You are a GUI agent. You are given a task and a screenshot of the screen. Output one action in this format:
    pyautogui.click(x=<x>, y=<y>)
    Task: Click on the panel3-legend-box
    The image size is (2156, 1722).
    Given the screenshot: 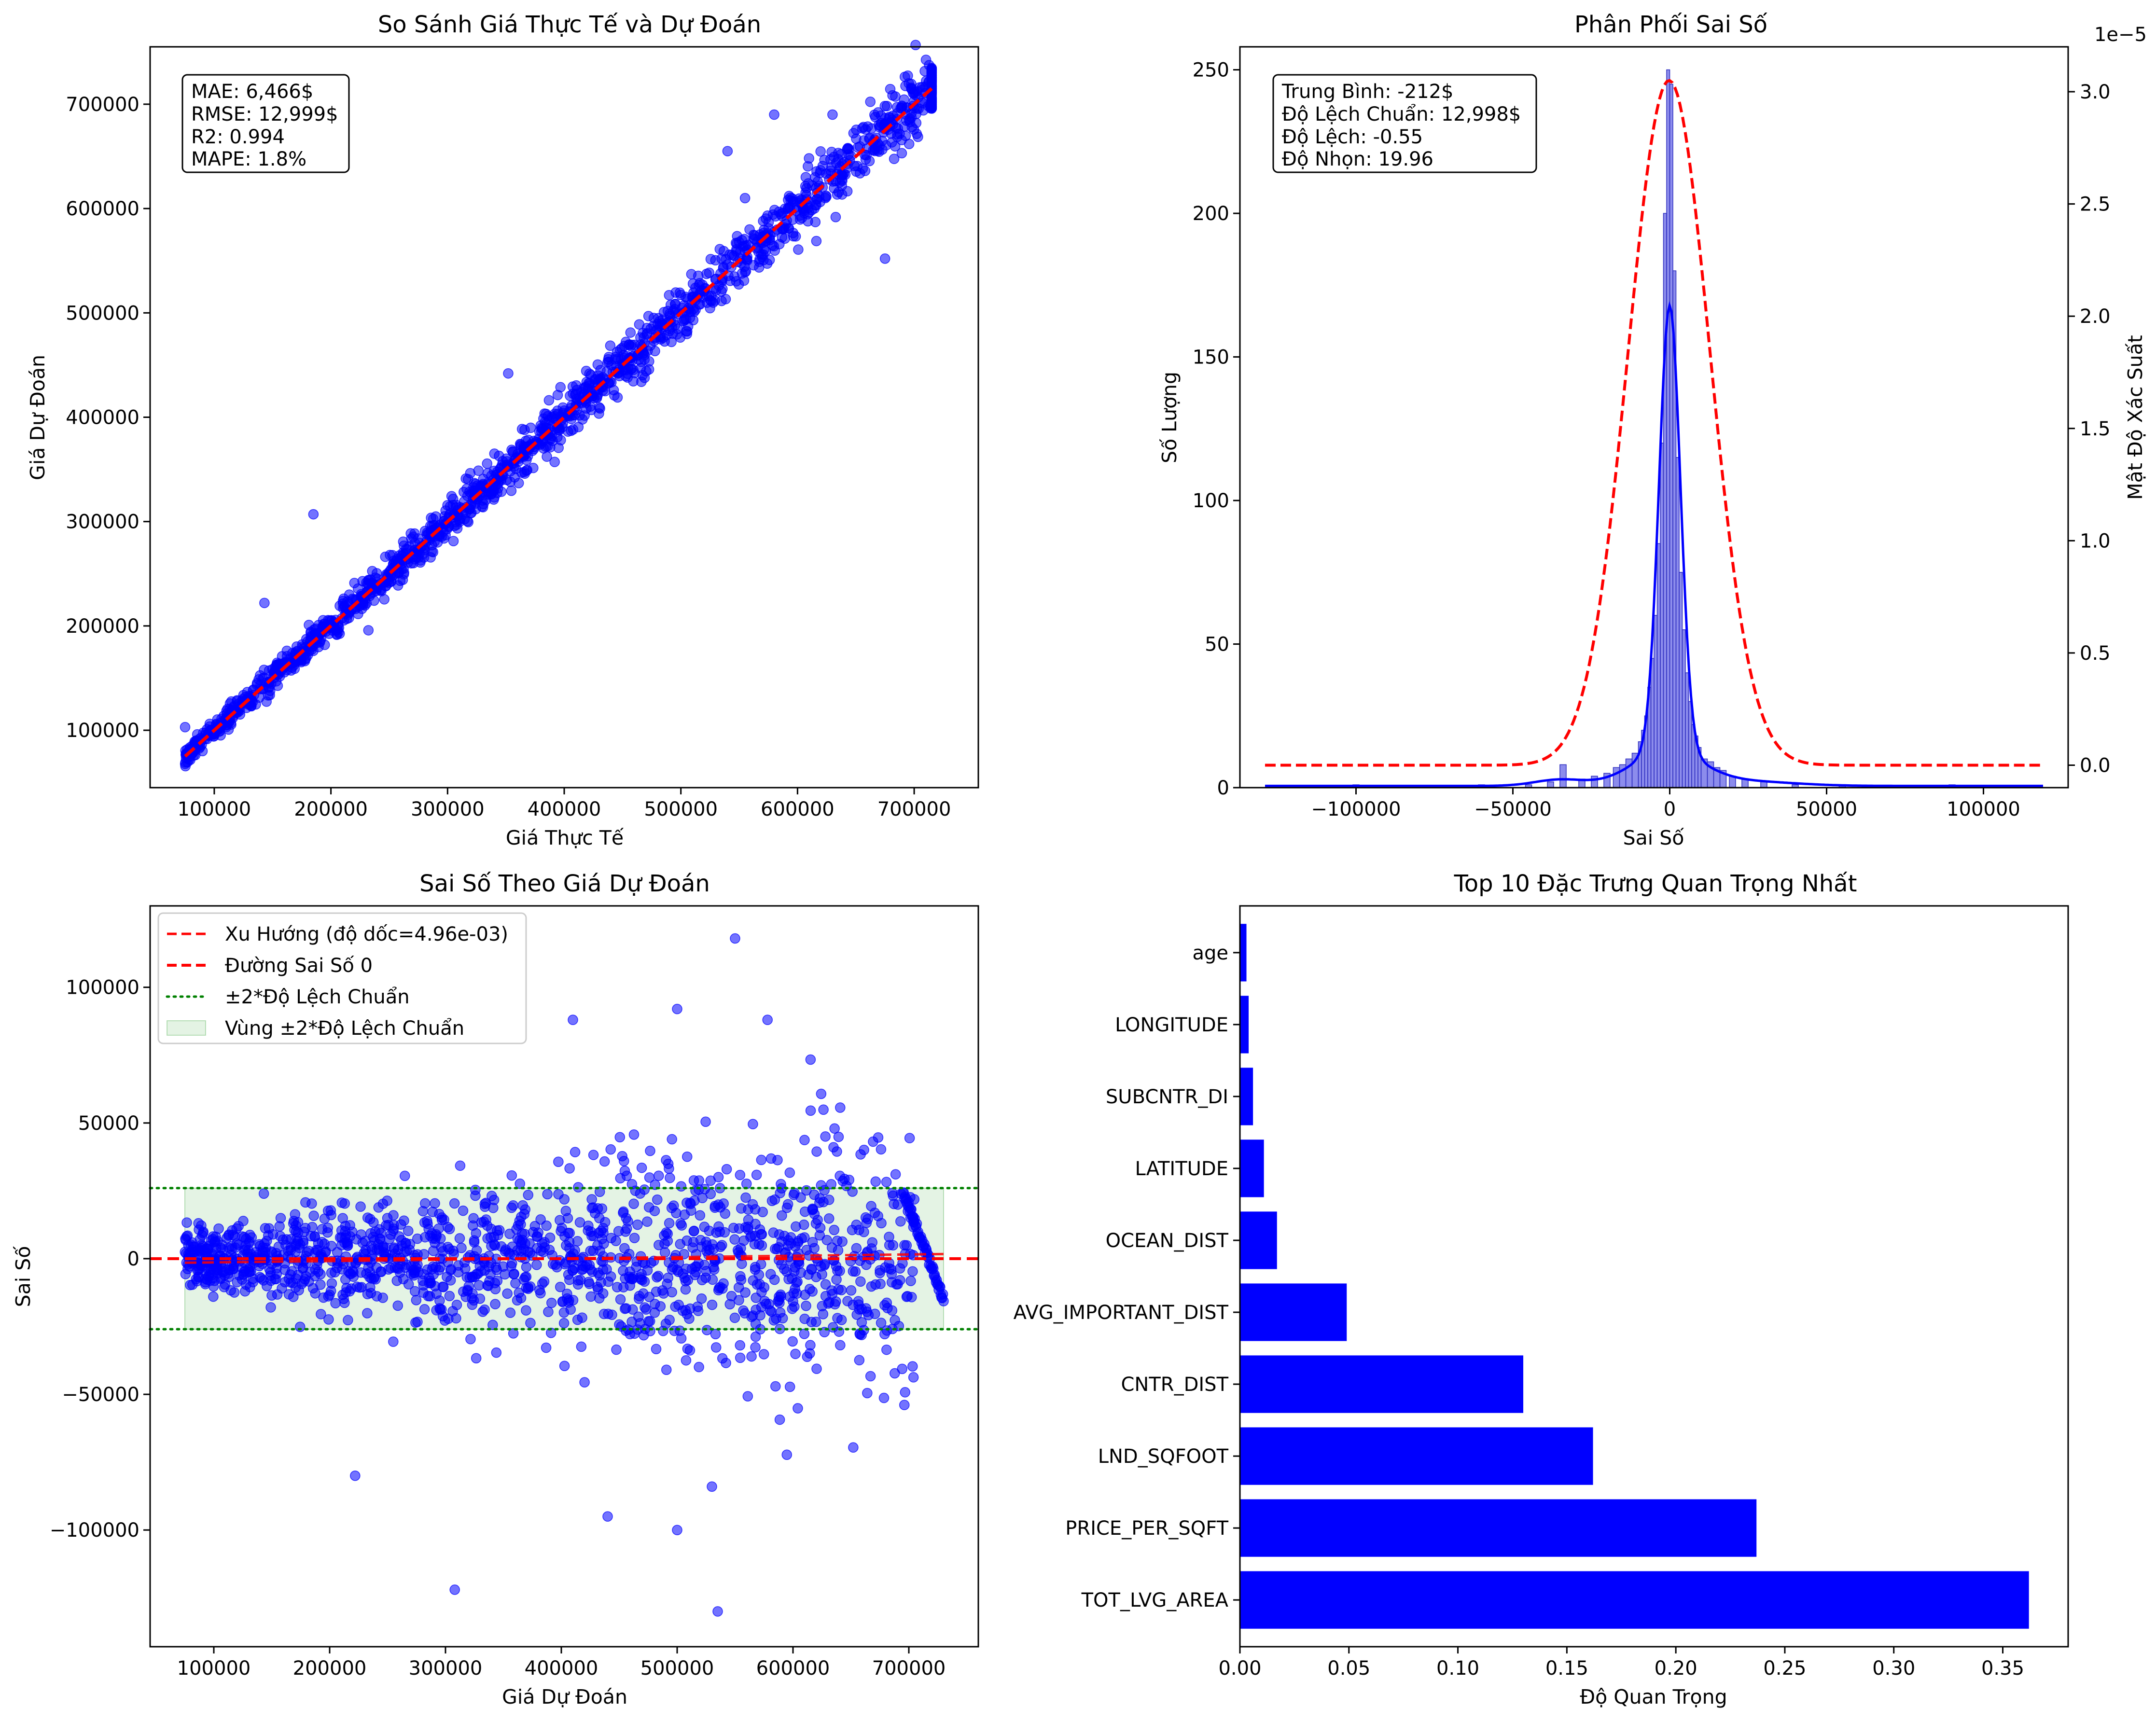 What is the action you would take?
    pyautogui.click(x=342, y=978)
    